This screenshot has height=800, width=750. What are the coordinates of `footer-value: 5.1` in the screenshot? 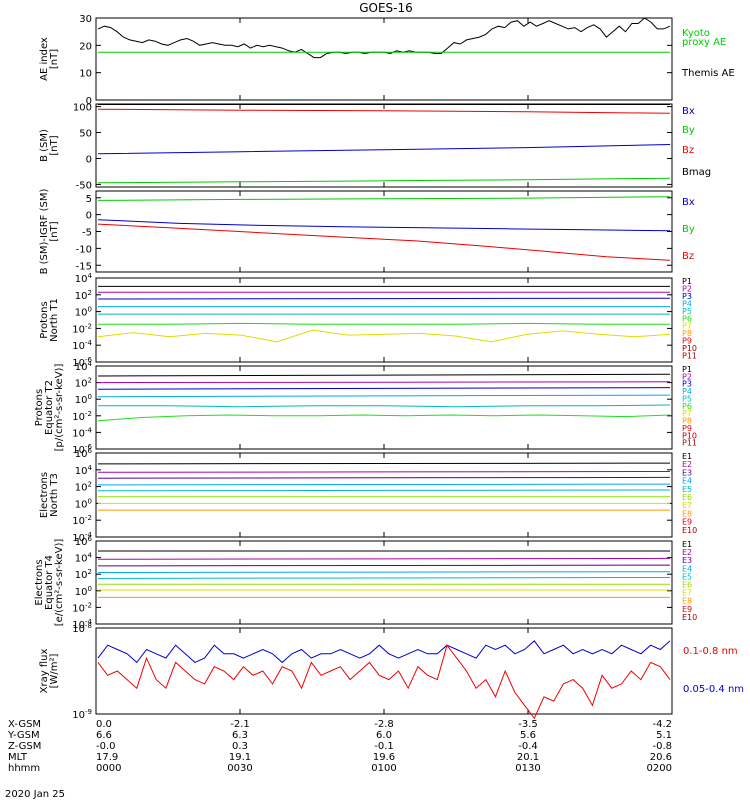 It's located at (664, 735).